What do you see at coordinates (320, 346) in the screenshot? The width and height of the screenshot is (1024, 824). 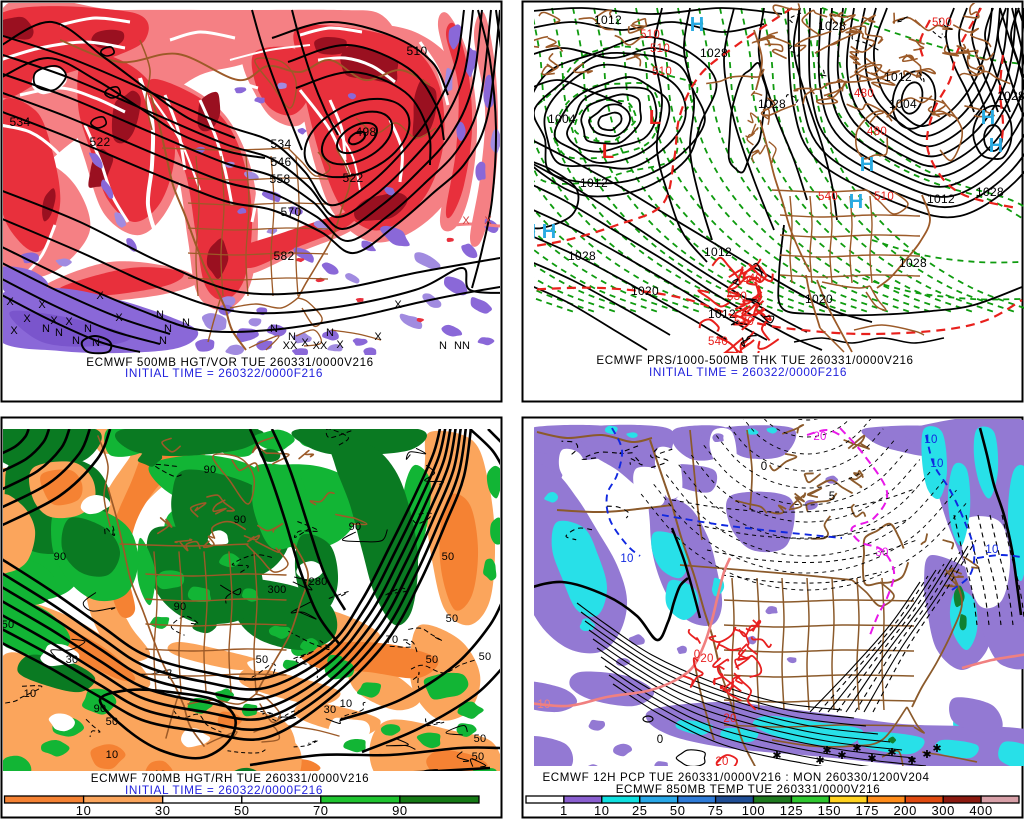 I see `svg-text: XX` at bounding box center [320, 346].